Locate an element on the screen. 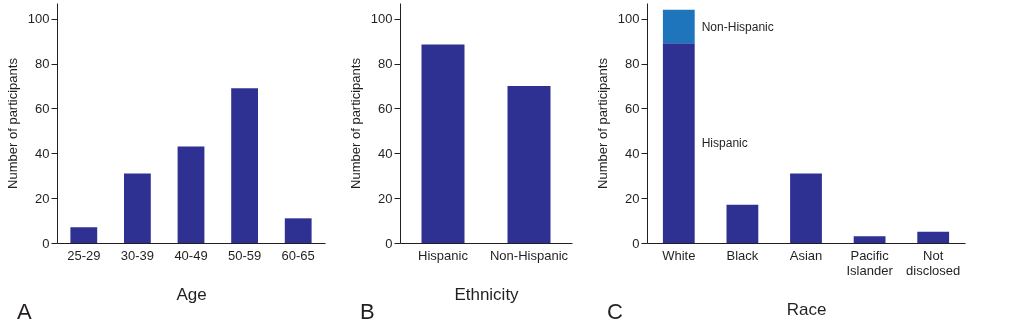 This screenshot has height=326, width=1024. series-label: Hispanic is located at coordinates (724, 143).